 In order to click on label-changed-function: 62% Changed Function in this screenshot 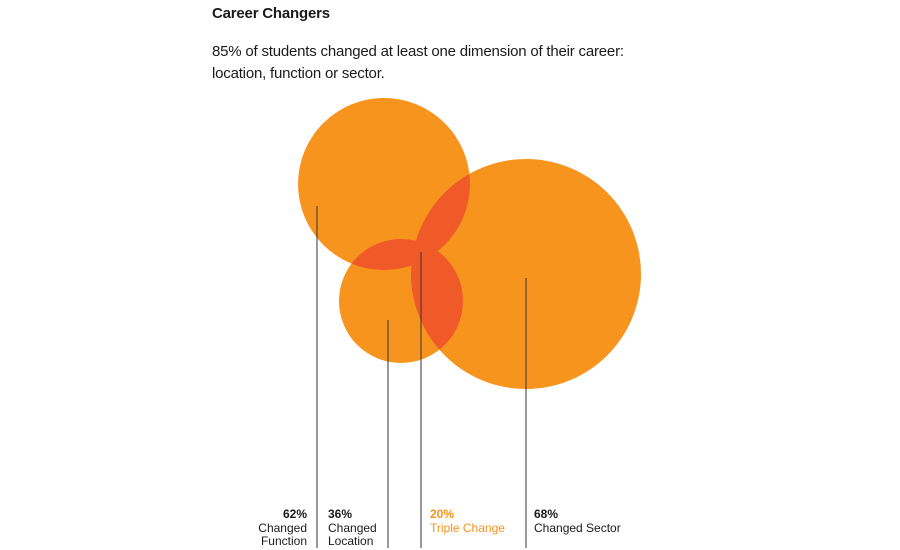, I will do `click(282, 528)`.